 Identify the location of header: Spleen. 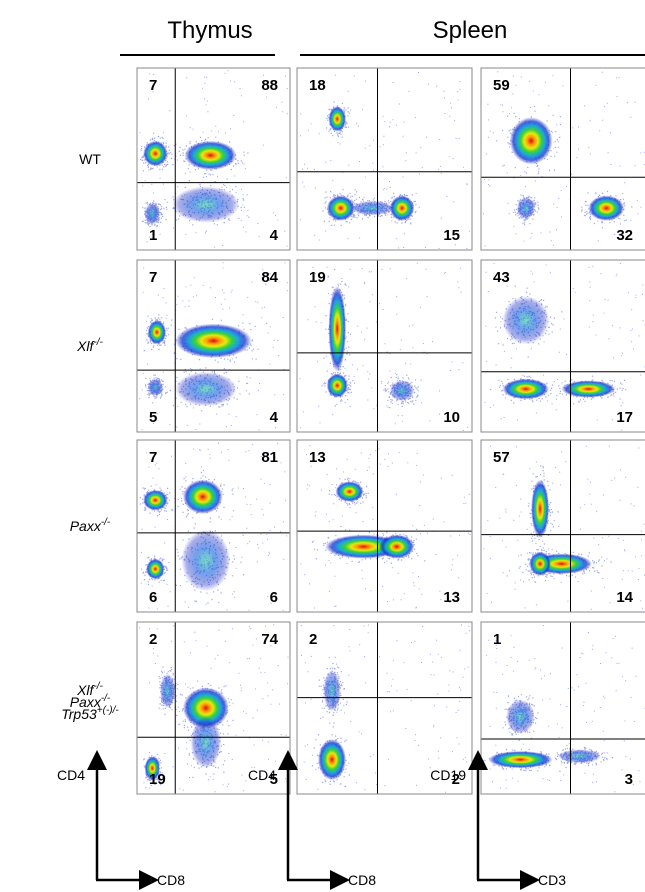
(470, 30).